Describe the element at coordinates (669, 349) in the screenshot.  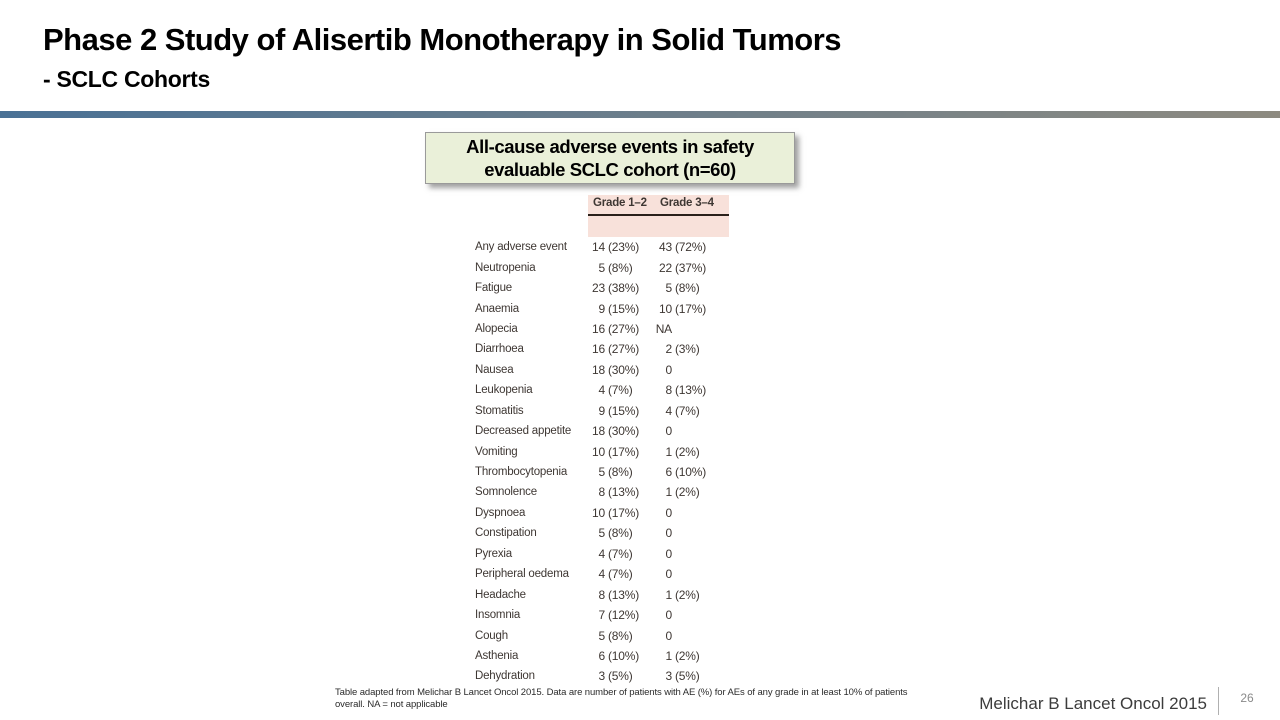
I see `count-value: 2` at that location.